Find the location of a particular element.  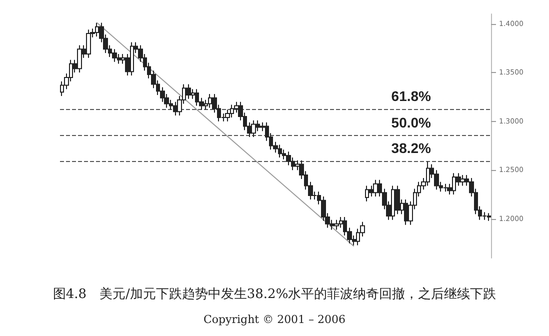

annotation: 50.0% is located at coordinates (411, 122).